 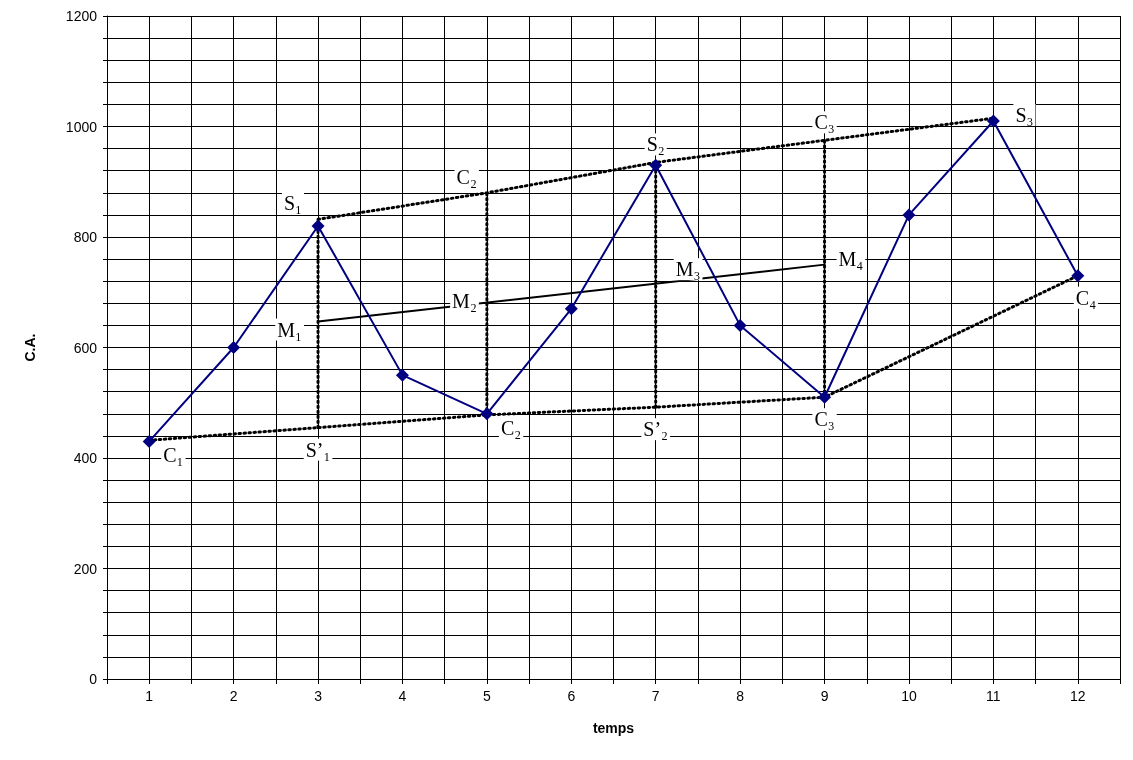 I want to click on y-tick-label: 1000, so click(x=81, y=126).